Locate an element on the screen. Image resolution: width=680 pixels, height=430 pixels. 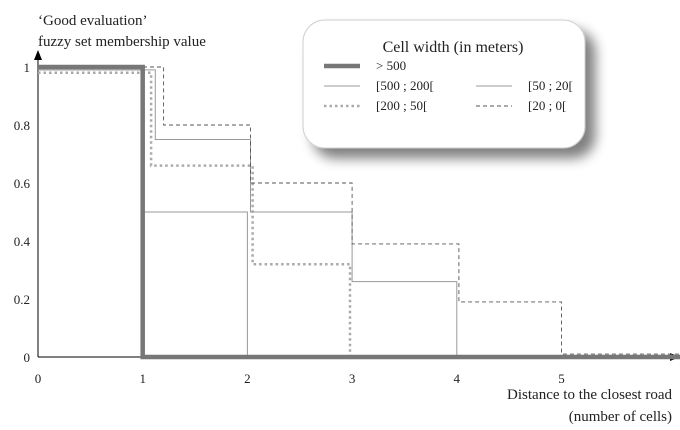
x-tick-label: 5 is located at coordinates (561, 378).